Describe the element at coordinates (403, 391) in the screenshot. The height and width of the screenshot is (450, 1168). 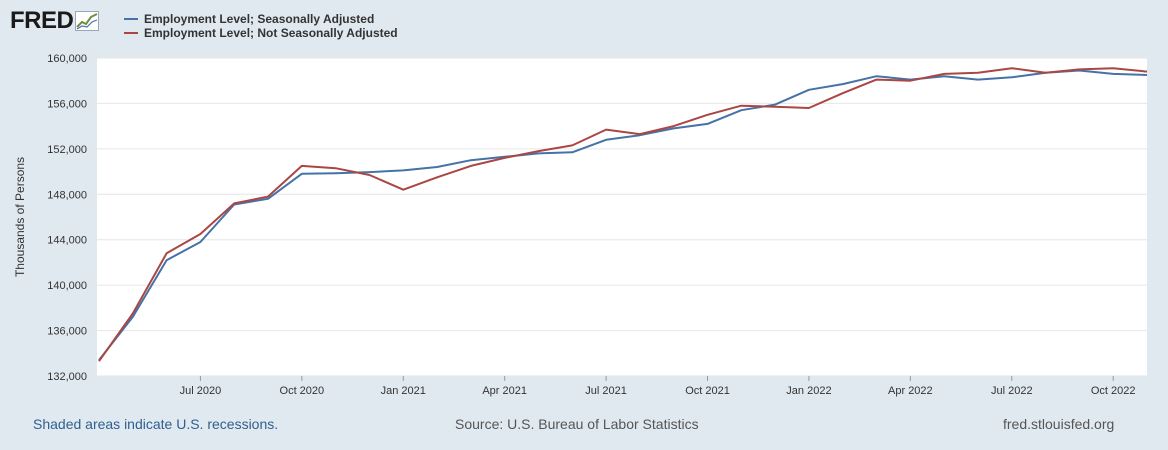
I see `x-tick-label: Jan 2021` at that location.